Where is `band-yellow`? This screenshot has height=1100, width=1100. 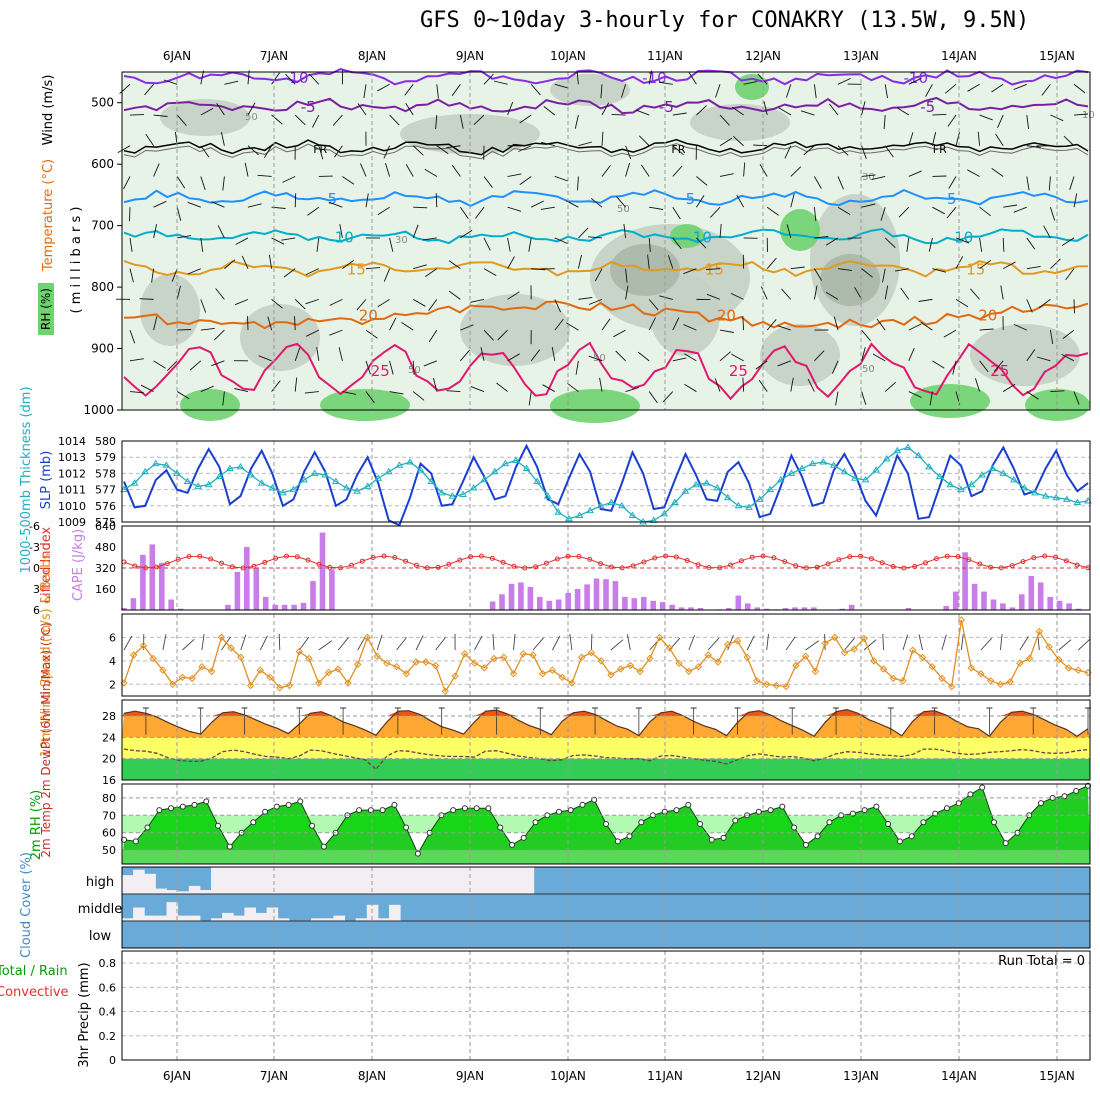 band-yellow is located at coordinates (606, 748).